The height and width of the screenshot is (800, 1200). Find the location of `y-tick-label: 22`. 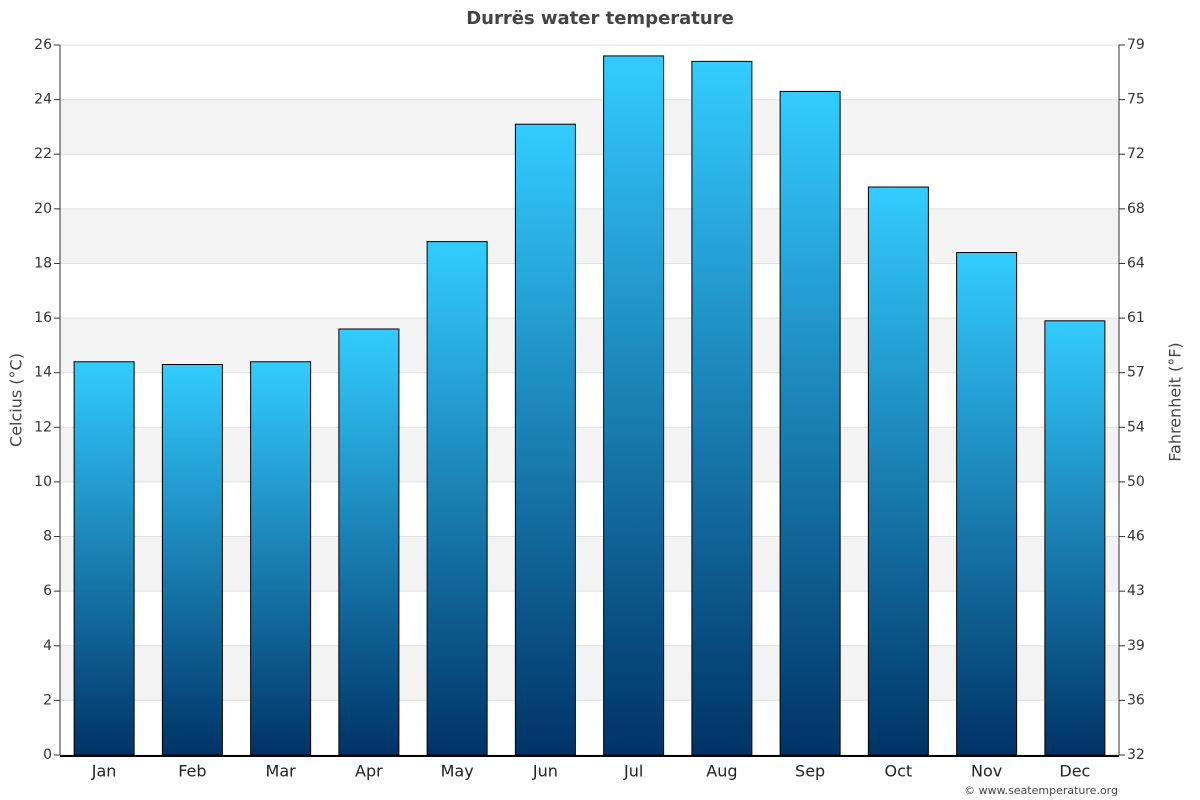

y-tick-label: 22 is located at coordinates (43, 154).